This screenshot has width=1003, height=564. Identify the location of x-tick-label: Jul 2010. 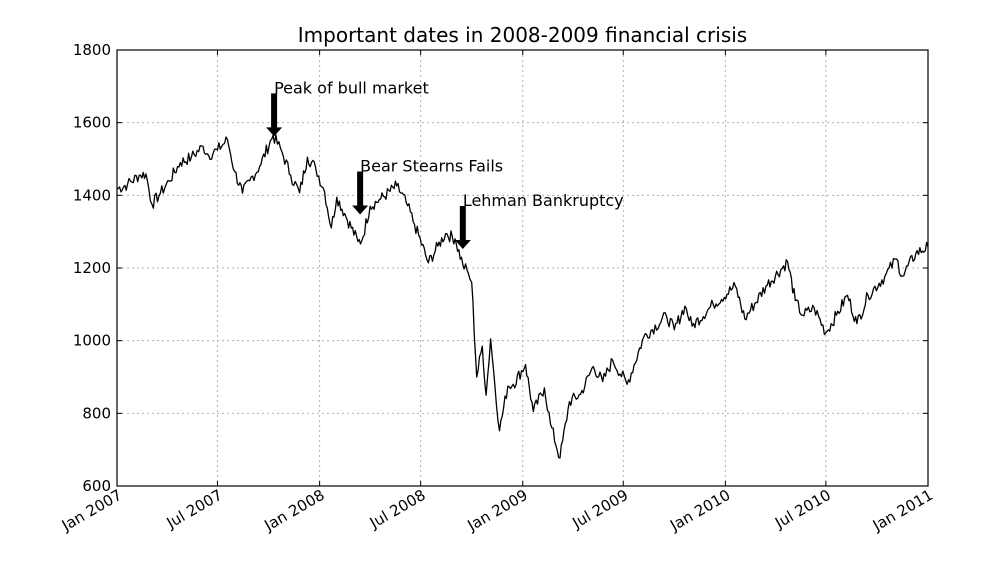
(802, 509).